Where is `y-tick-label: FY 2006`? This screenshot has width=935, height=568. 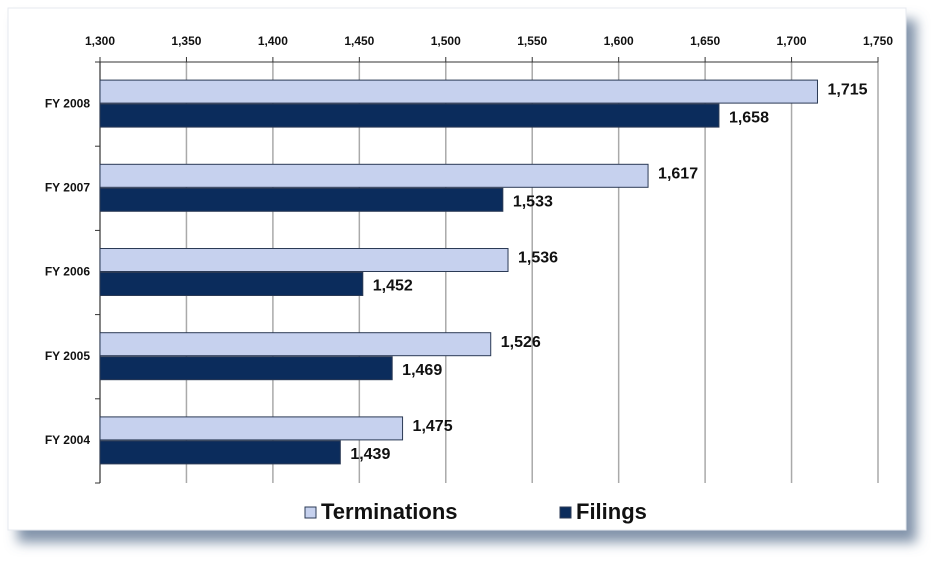 y-tick-label: FY 2006 is located at coordinates (67, 272).